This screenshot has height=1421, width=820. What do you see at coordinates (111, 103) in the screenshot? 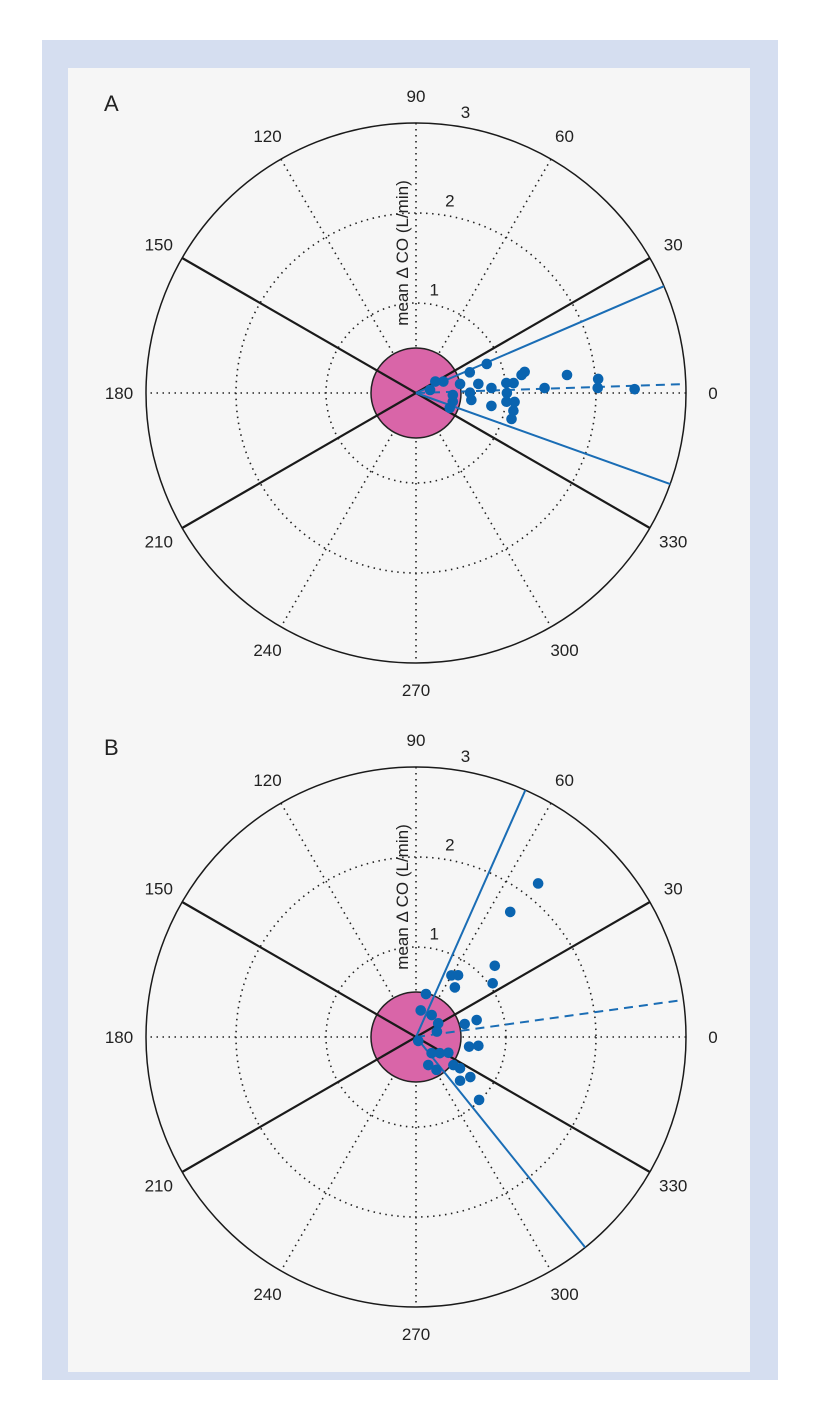
I see `panel-label: A` at bounding box center [111, 103].